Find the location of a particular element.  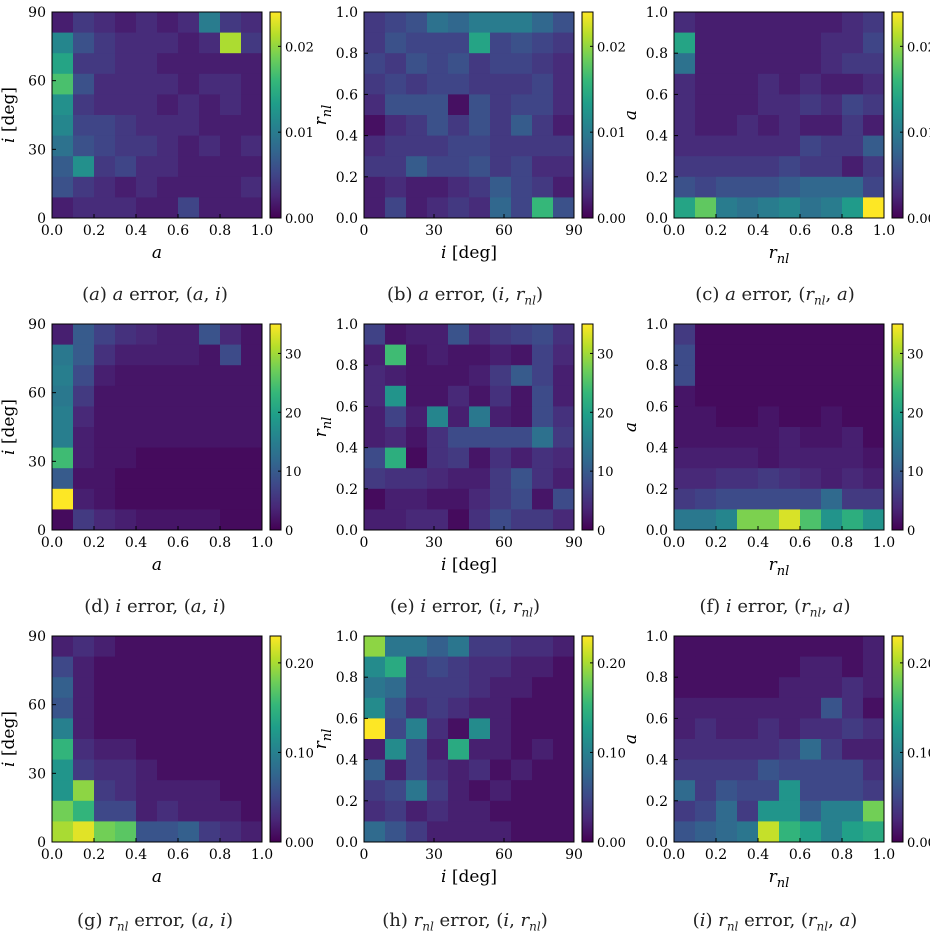

x-tick-label: 0.4 is located at coordinates (758, 231).